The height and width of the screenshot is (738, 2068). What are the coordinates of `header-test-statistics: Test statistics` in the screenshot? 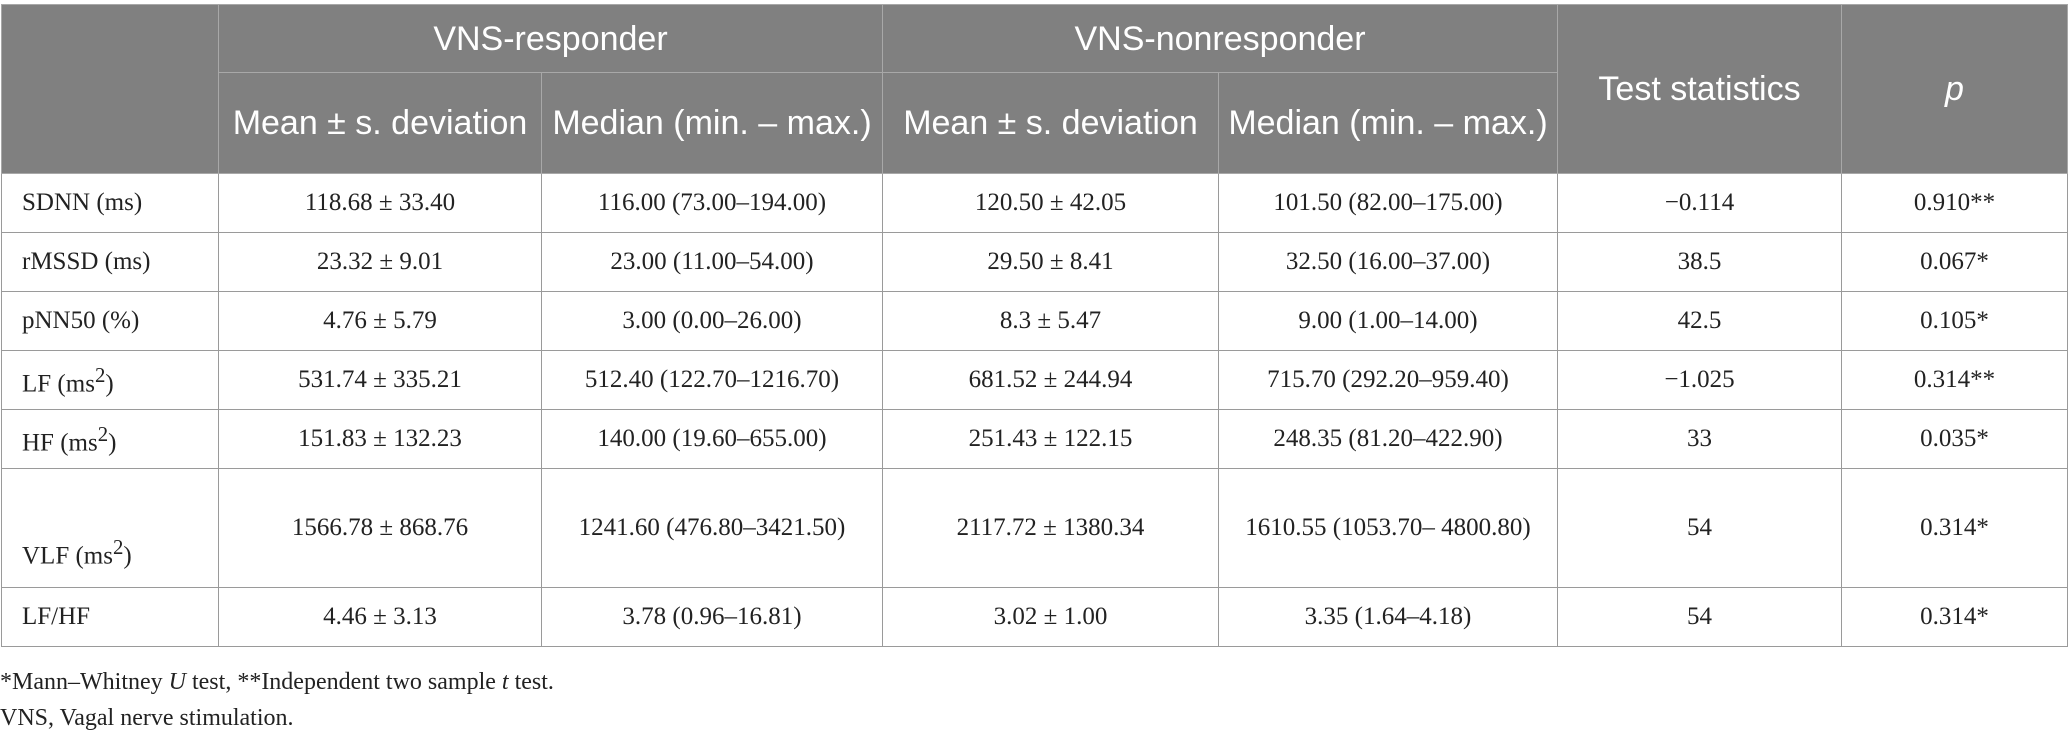 It's located at (1699, 89).